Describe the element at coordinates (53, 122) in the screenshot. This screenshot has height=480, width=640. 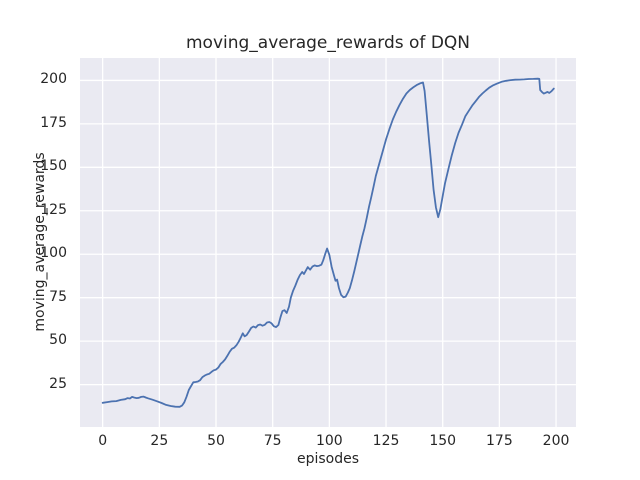
I see `y-tick-label: 175` at that location.